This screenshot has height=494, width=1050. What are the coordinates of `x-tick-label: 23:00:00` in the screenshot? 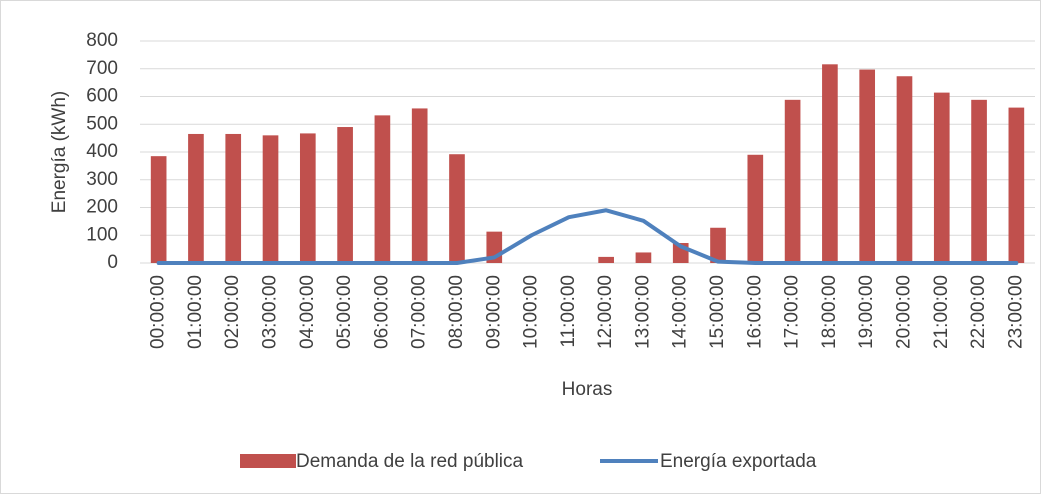 It's located at (1015, 312).